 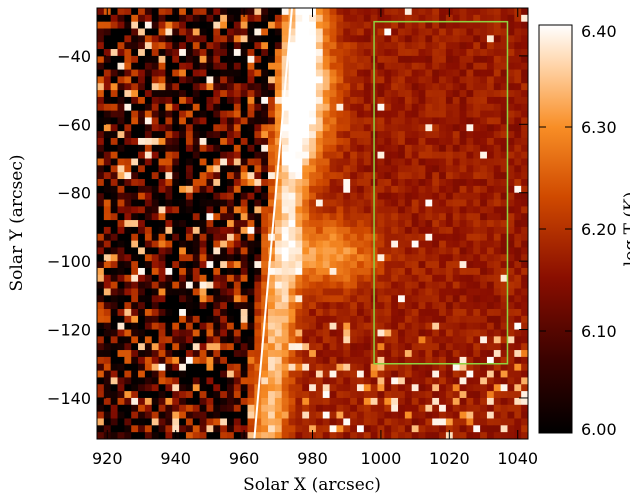 What do you see at coordinates (273, 223) in the screenshot?
I see `limb-line` at bounding box center [273, 223].